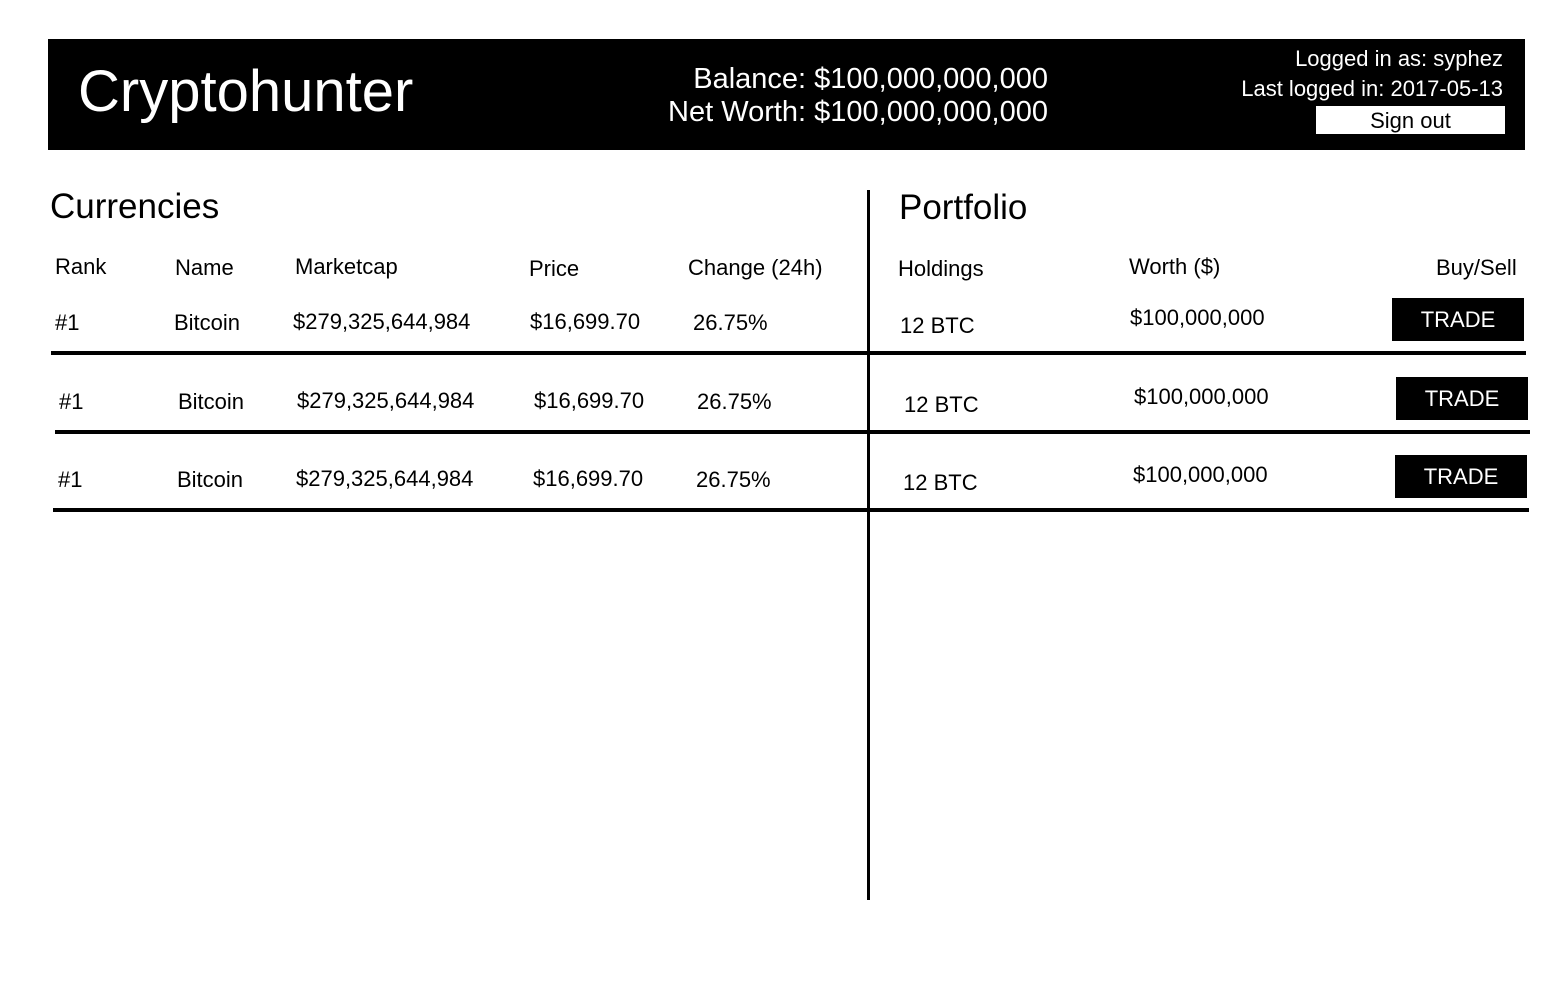 The height and width of the screenshot is (1000, 1565). I want to click on column-header-worth: Worth ($), so click(1175, 266).